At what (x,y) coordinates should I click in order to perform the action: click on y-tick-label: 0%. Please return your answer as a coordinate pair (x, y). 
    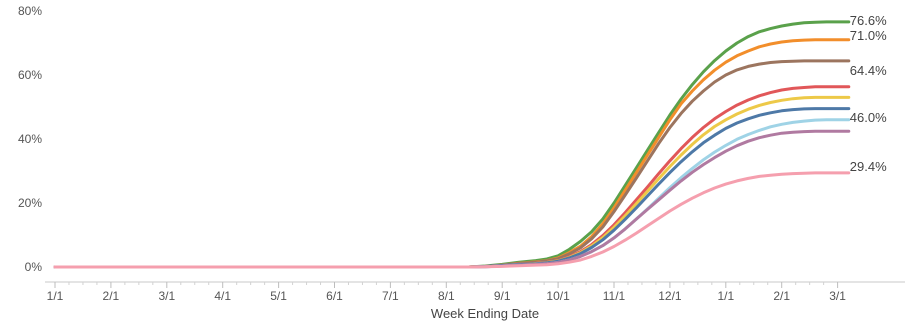
    Looking at the image, I should click on (34, 267).